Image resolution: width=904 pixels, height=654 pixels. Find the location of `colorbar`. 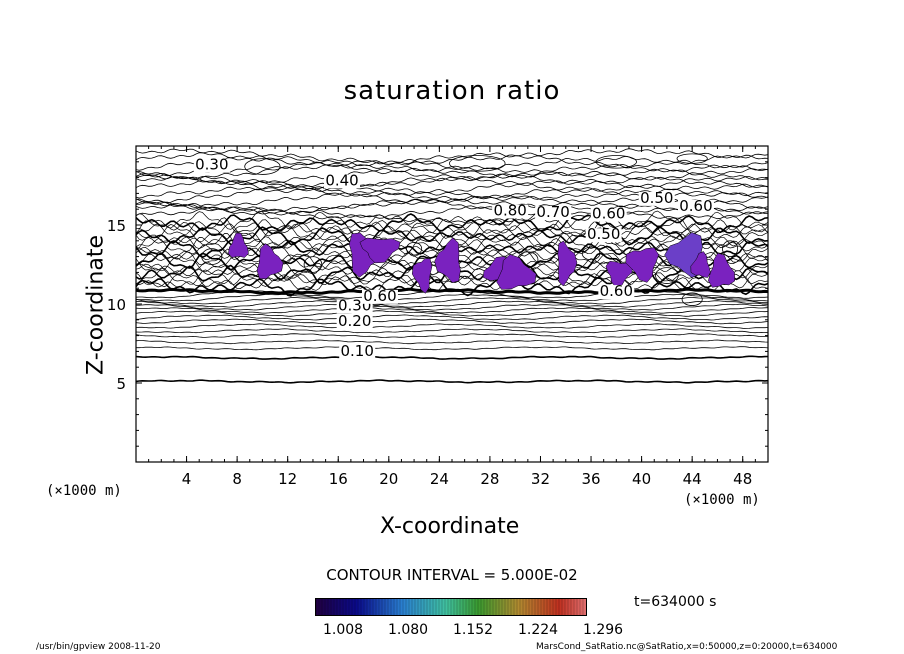

colorbar is located at coordinates (451, 607).